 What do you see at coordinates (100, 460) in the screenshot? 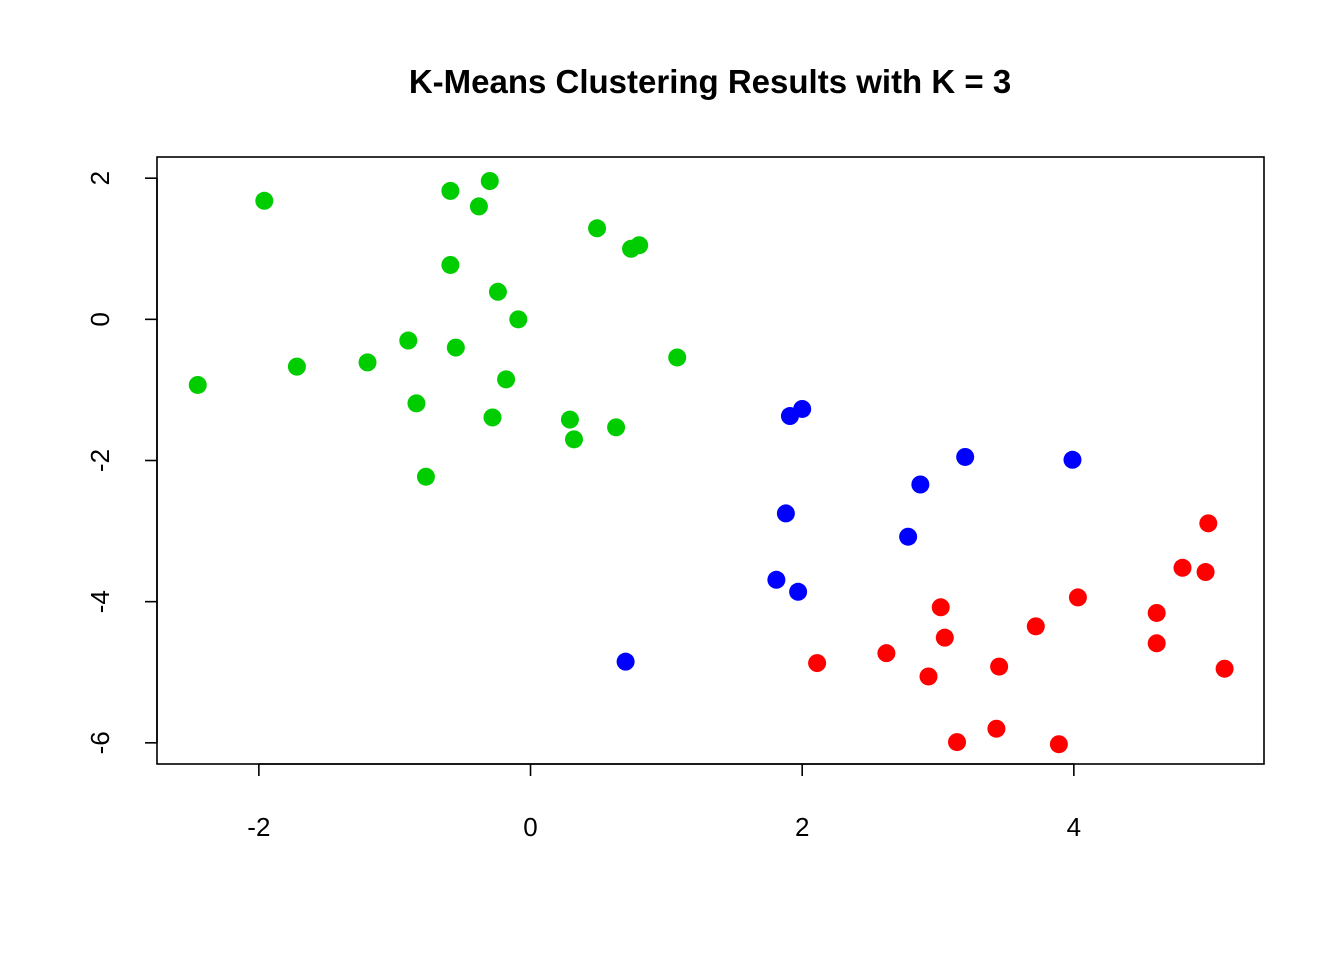
I see `y-tick-label: -2` at bounding box center [100, 460].